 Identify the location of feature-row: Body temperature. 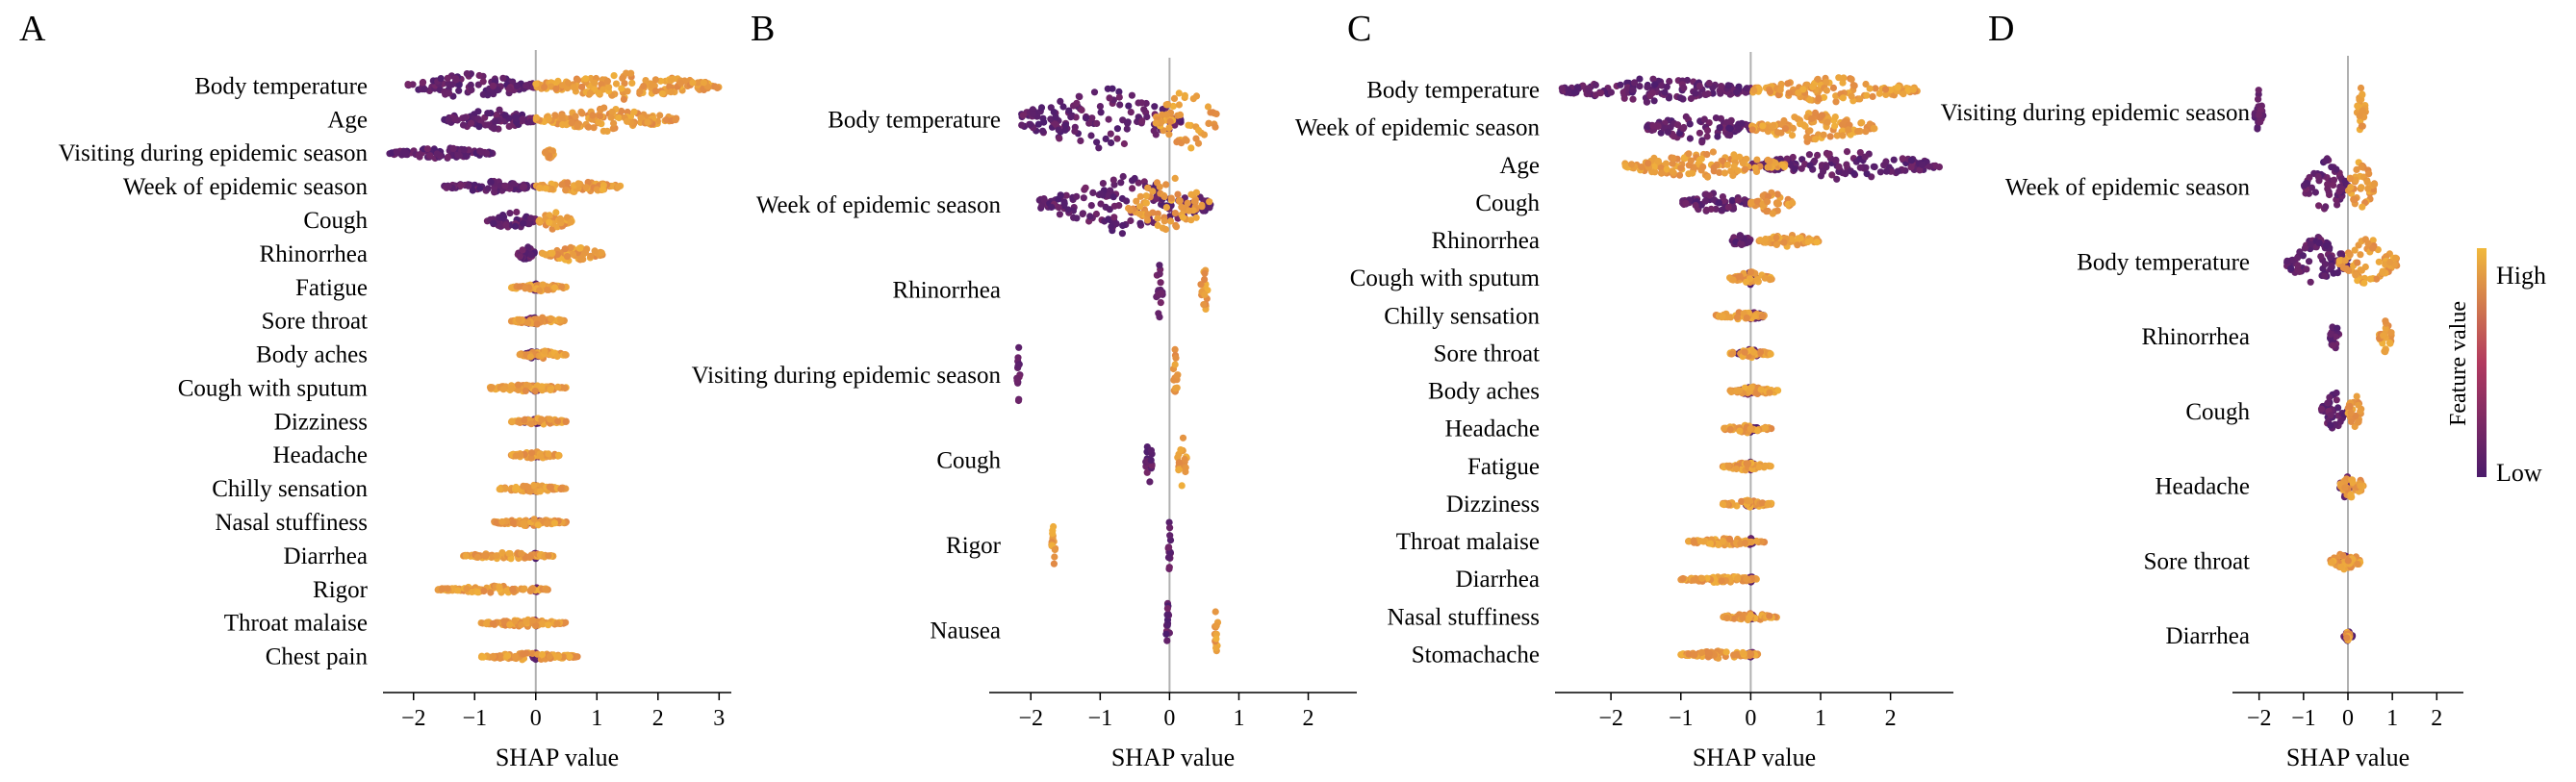
(2239, 260).